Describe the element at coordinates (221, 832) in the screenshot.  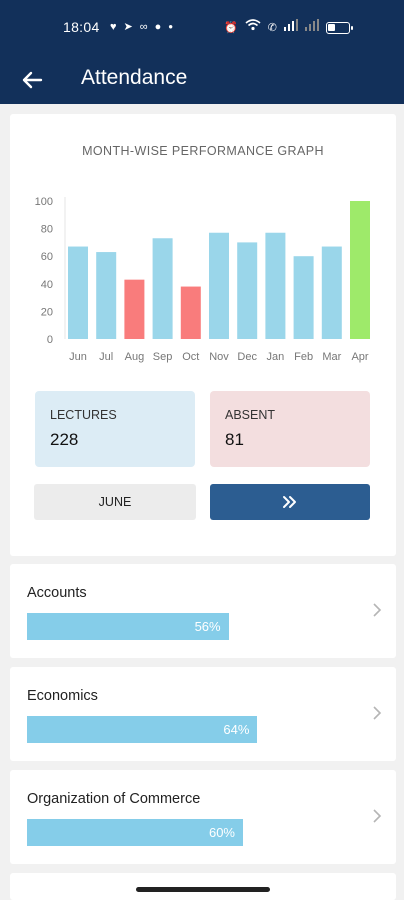
I see `progress-percent: 60%` at that location.